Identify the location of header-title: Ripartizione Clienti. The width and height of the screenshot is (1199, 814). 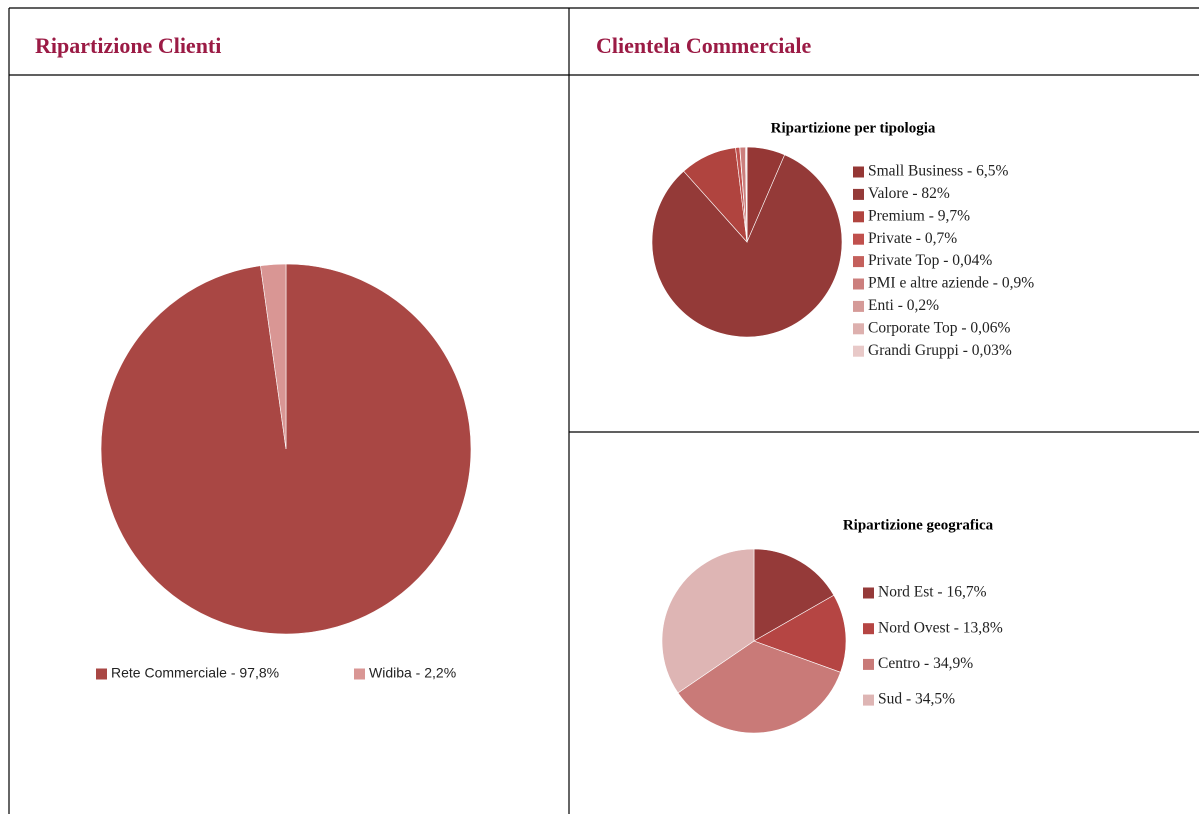
(128, 45).